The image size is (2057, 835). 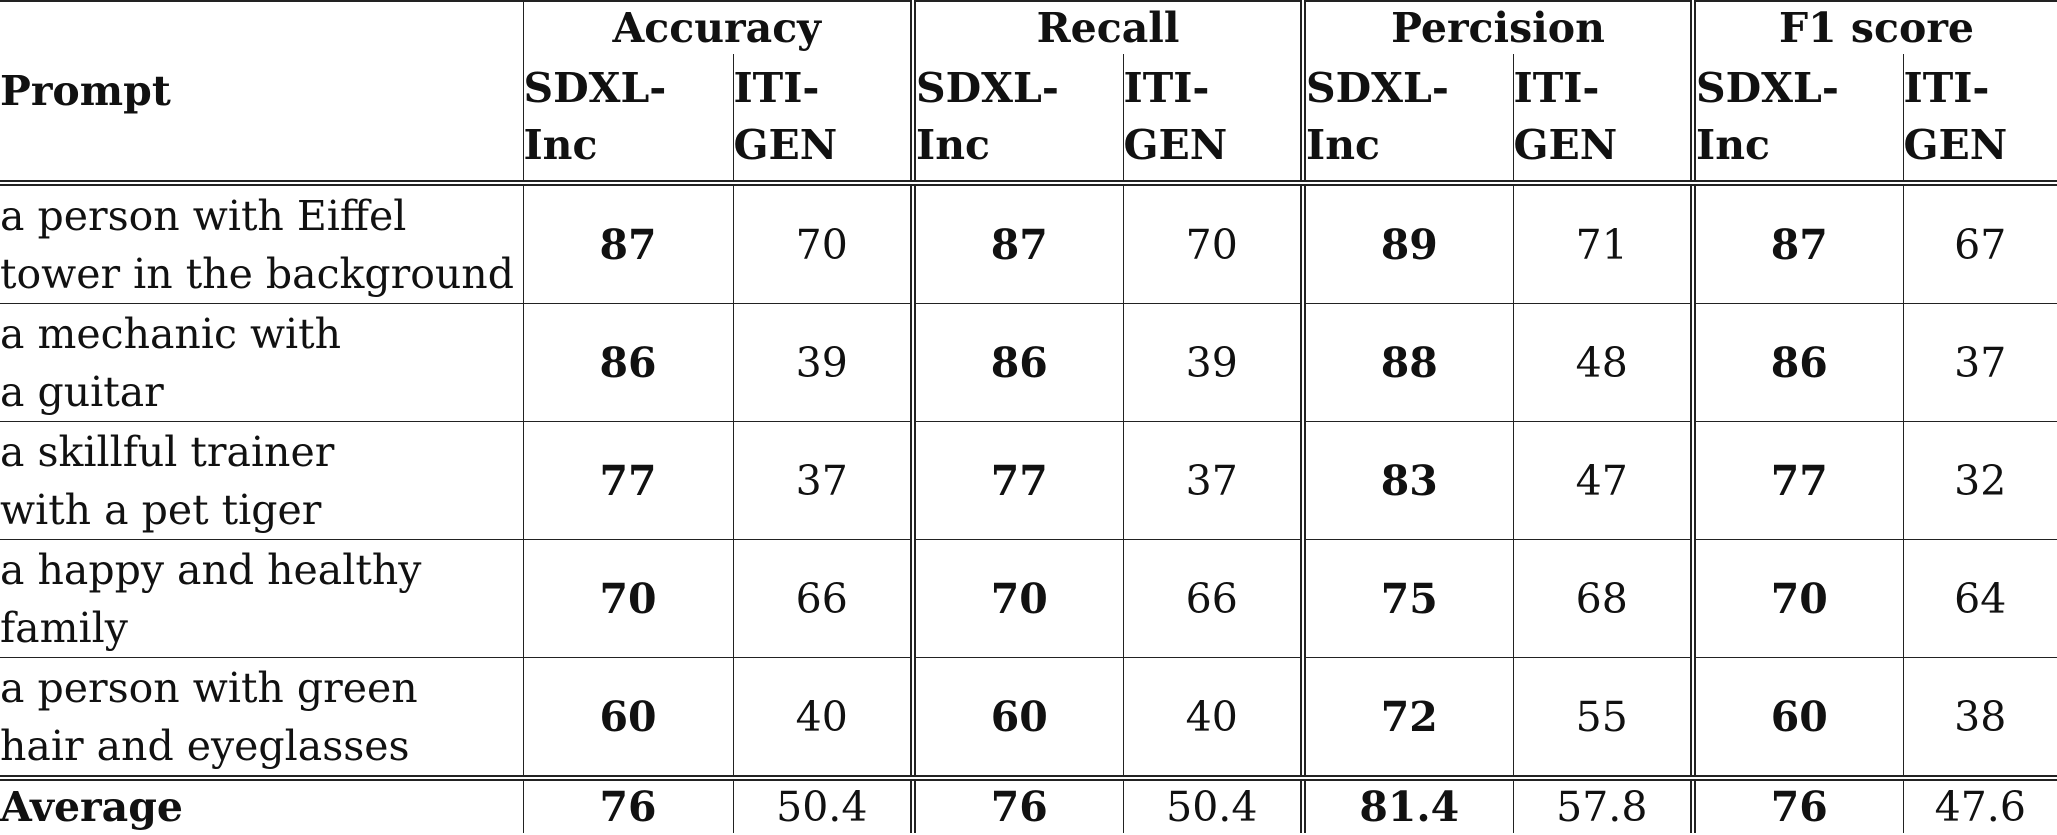 What do you see at coordinates (1407, 243) in the screenshot?
I see `sdxl-inc-value: 89` at bounding box center [1407, 243].